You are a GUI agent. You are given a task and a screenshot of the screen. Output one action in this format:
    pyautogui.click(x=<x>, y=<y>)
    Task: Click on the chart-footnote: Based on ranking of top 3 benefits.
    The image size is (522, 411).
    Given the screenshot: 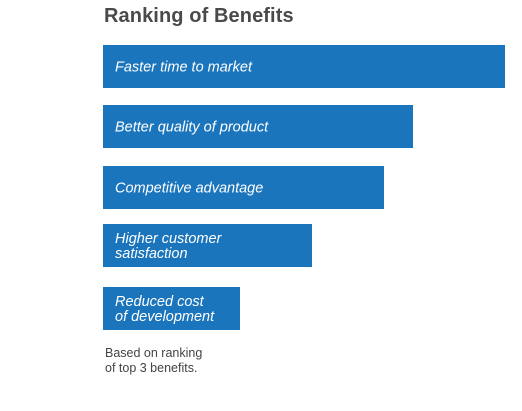 What is the action you would take?
    pyautogui.click(x=153, y=361)
    